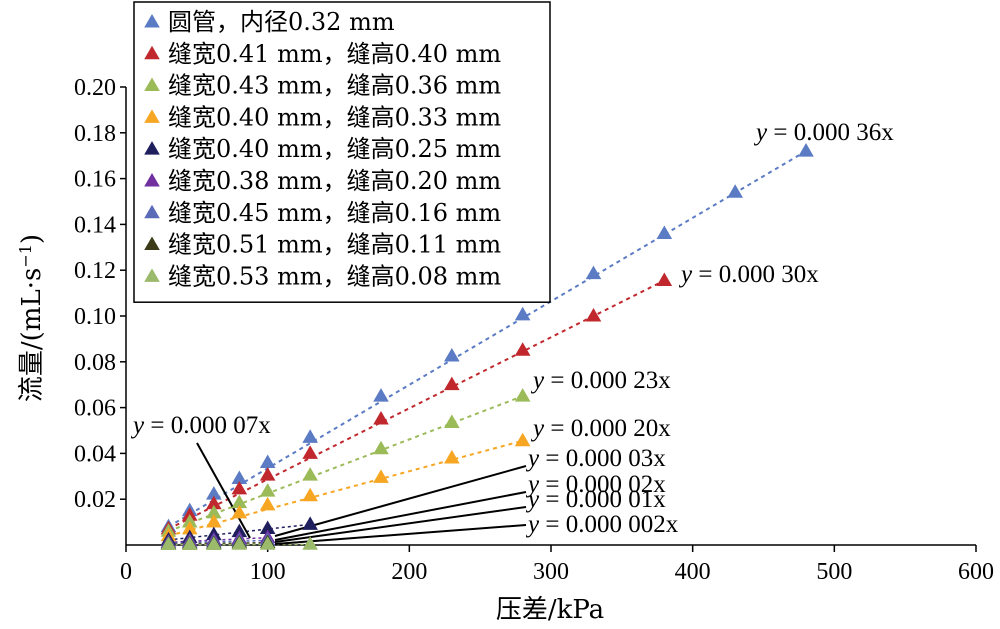 The image size is (1000, 629). What do you see at coordinates (25, 256) in the screenshot?
I see `y-axis-title-sup: −1` at bounding box center [25, 256].